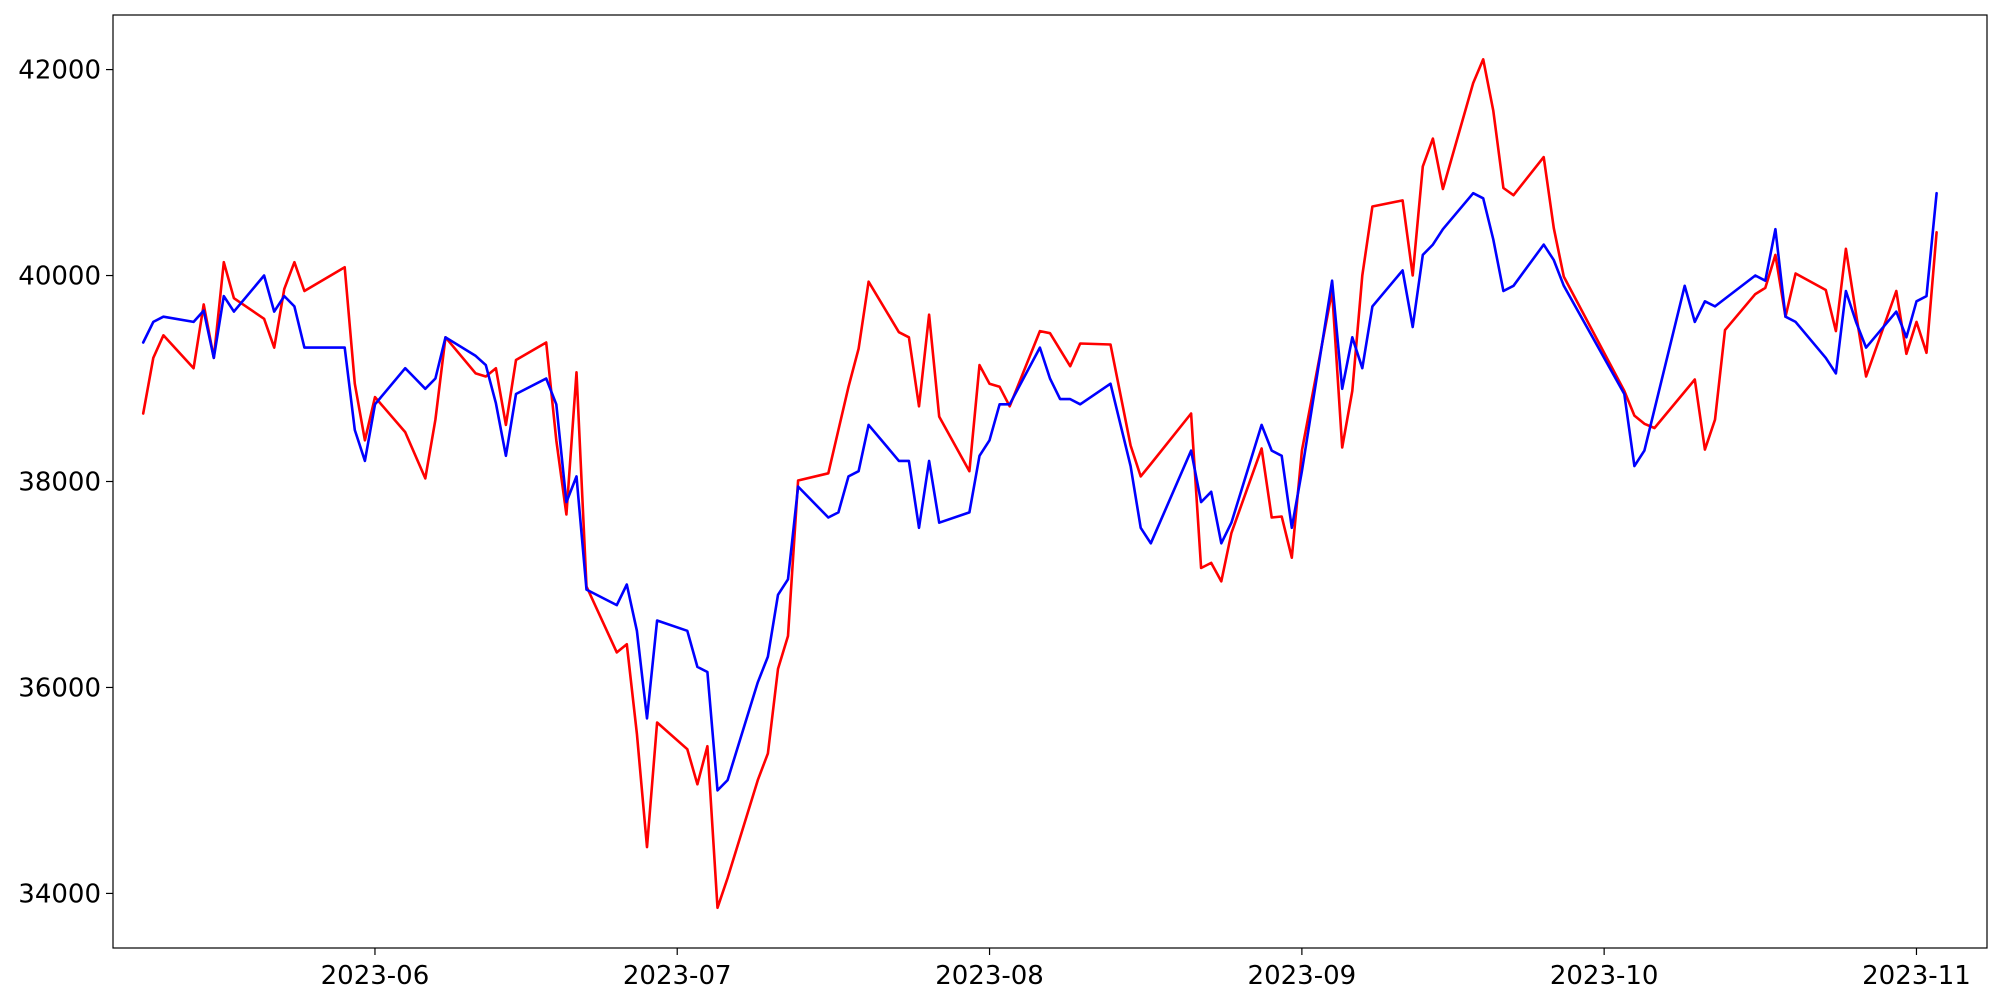 This screenshot has width=2000, height=1000. What do you see at coordinates (59, 277) in the screenshot?
I see `y-tick-label: 40000` at bounding box center [59, 277].